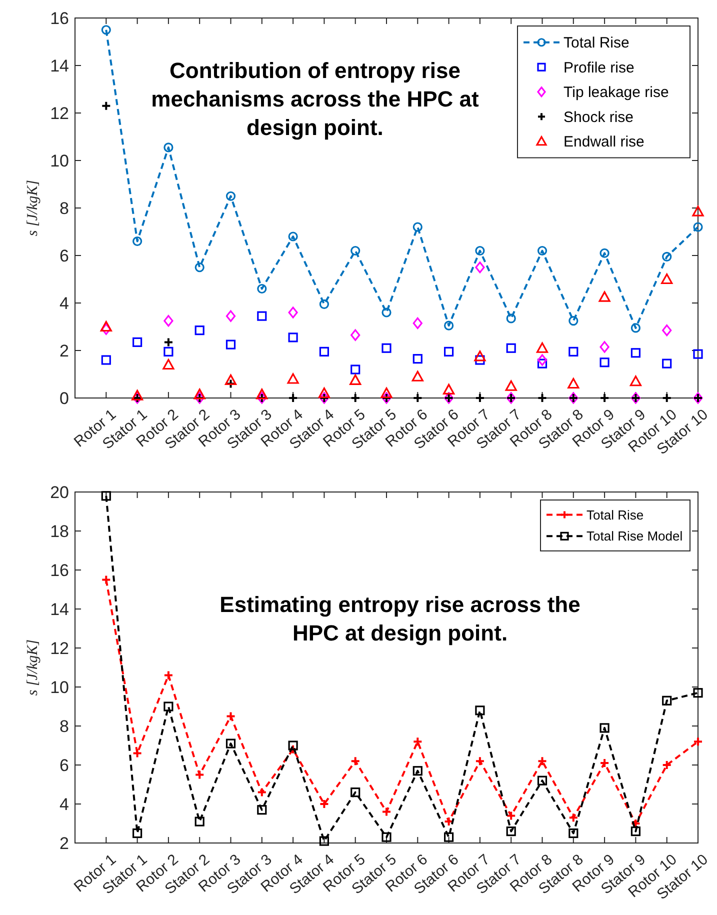 The image size is (717, 915). Describe the element at coordinates (64, 398) in the screenshot. I see `y-tick-label: 0` at that location.